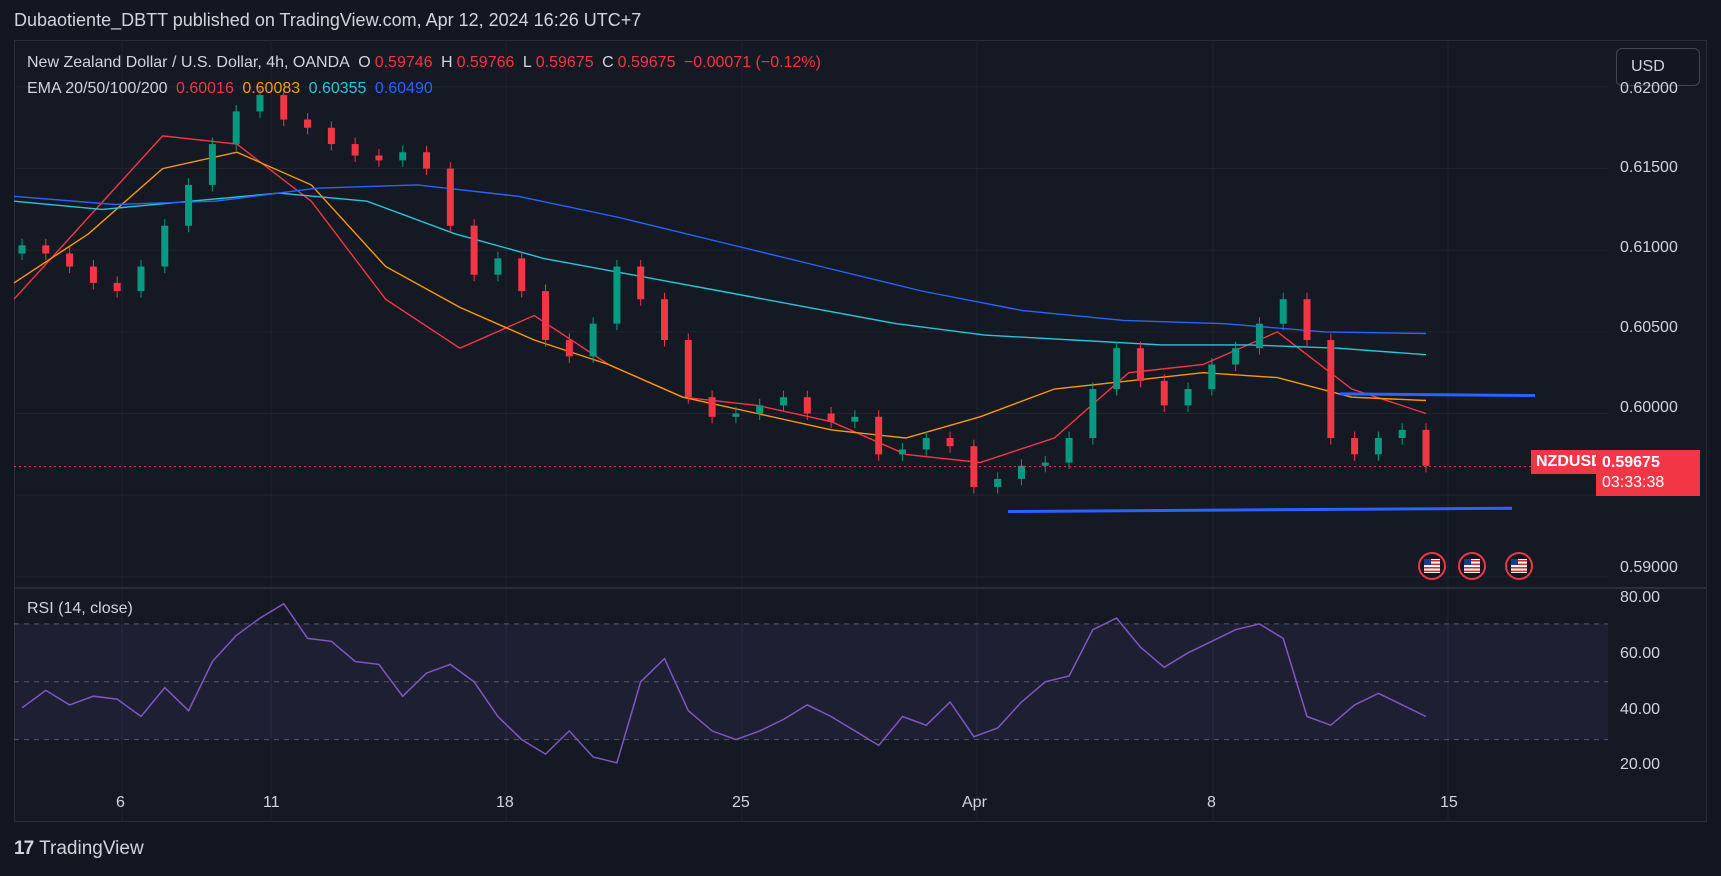 The width and height of the screenshot is (1721, 876). What do you see at coordinates (1260, 510) in the screenshot?
I see `support-line` at bounding box center [1260, 510].